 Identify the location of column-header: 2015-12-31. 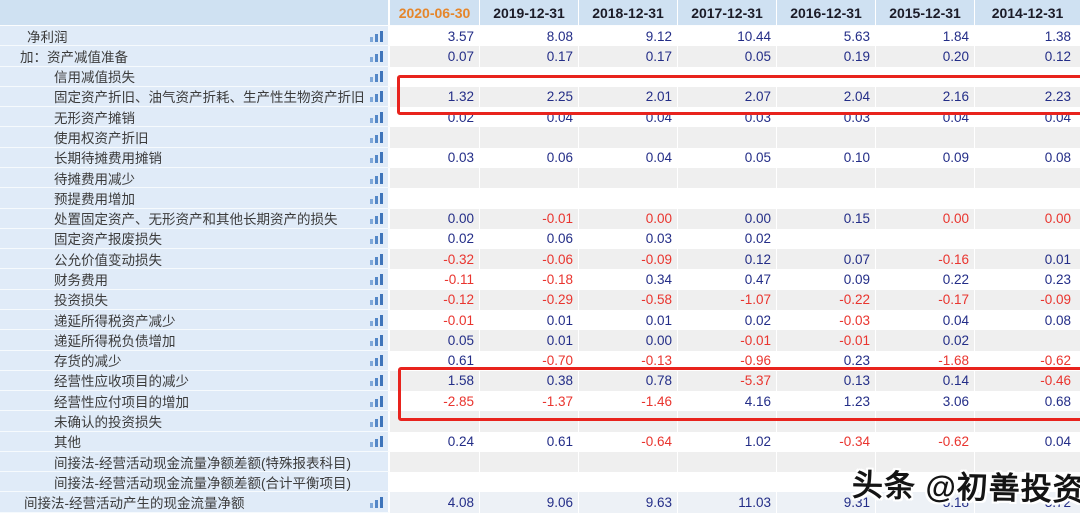
(924, 13).